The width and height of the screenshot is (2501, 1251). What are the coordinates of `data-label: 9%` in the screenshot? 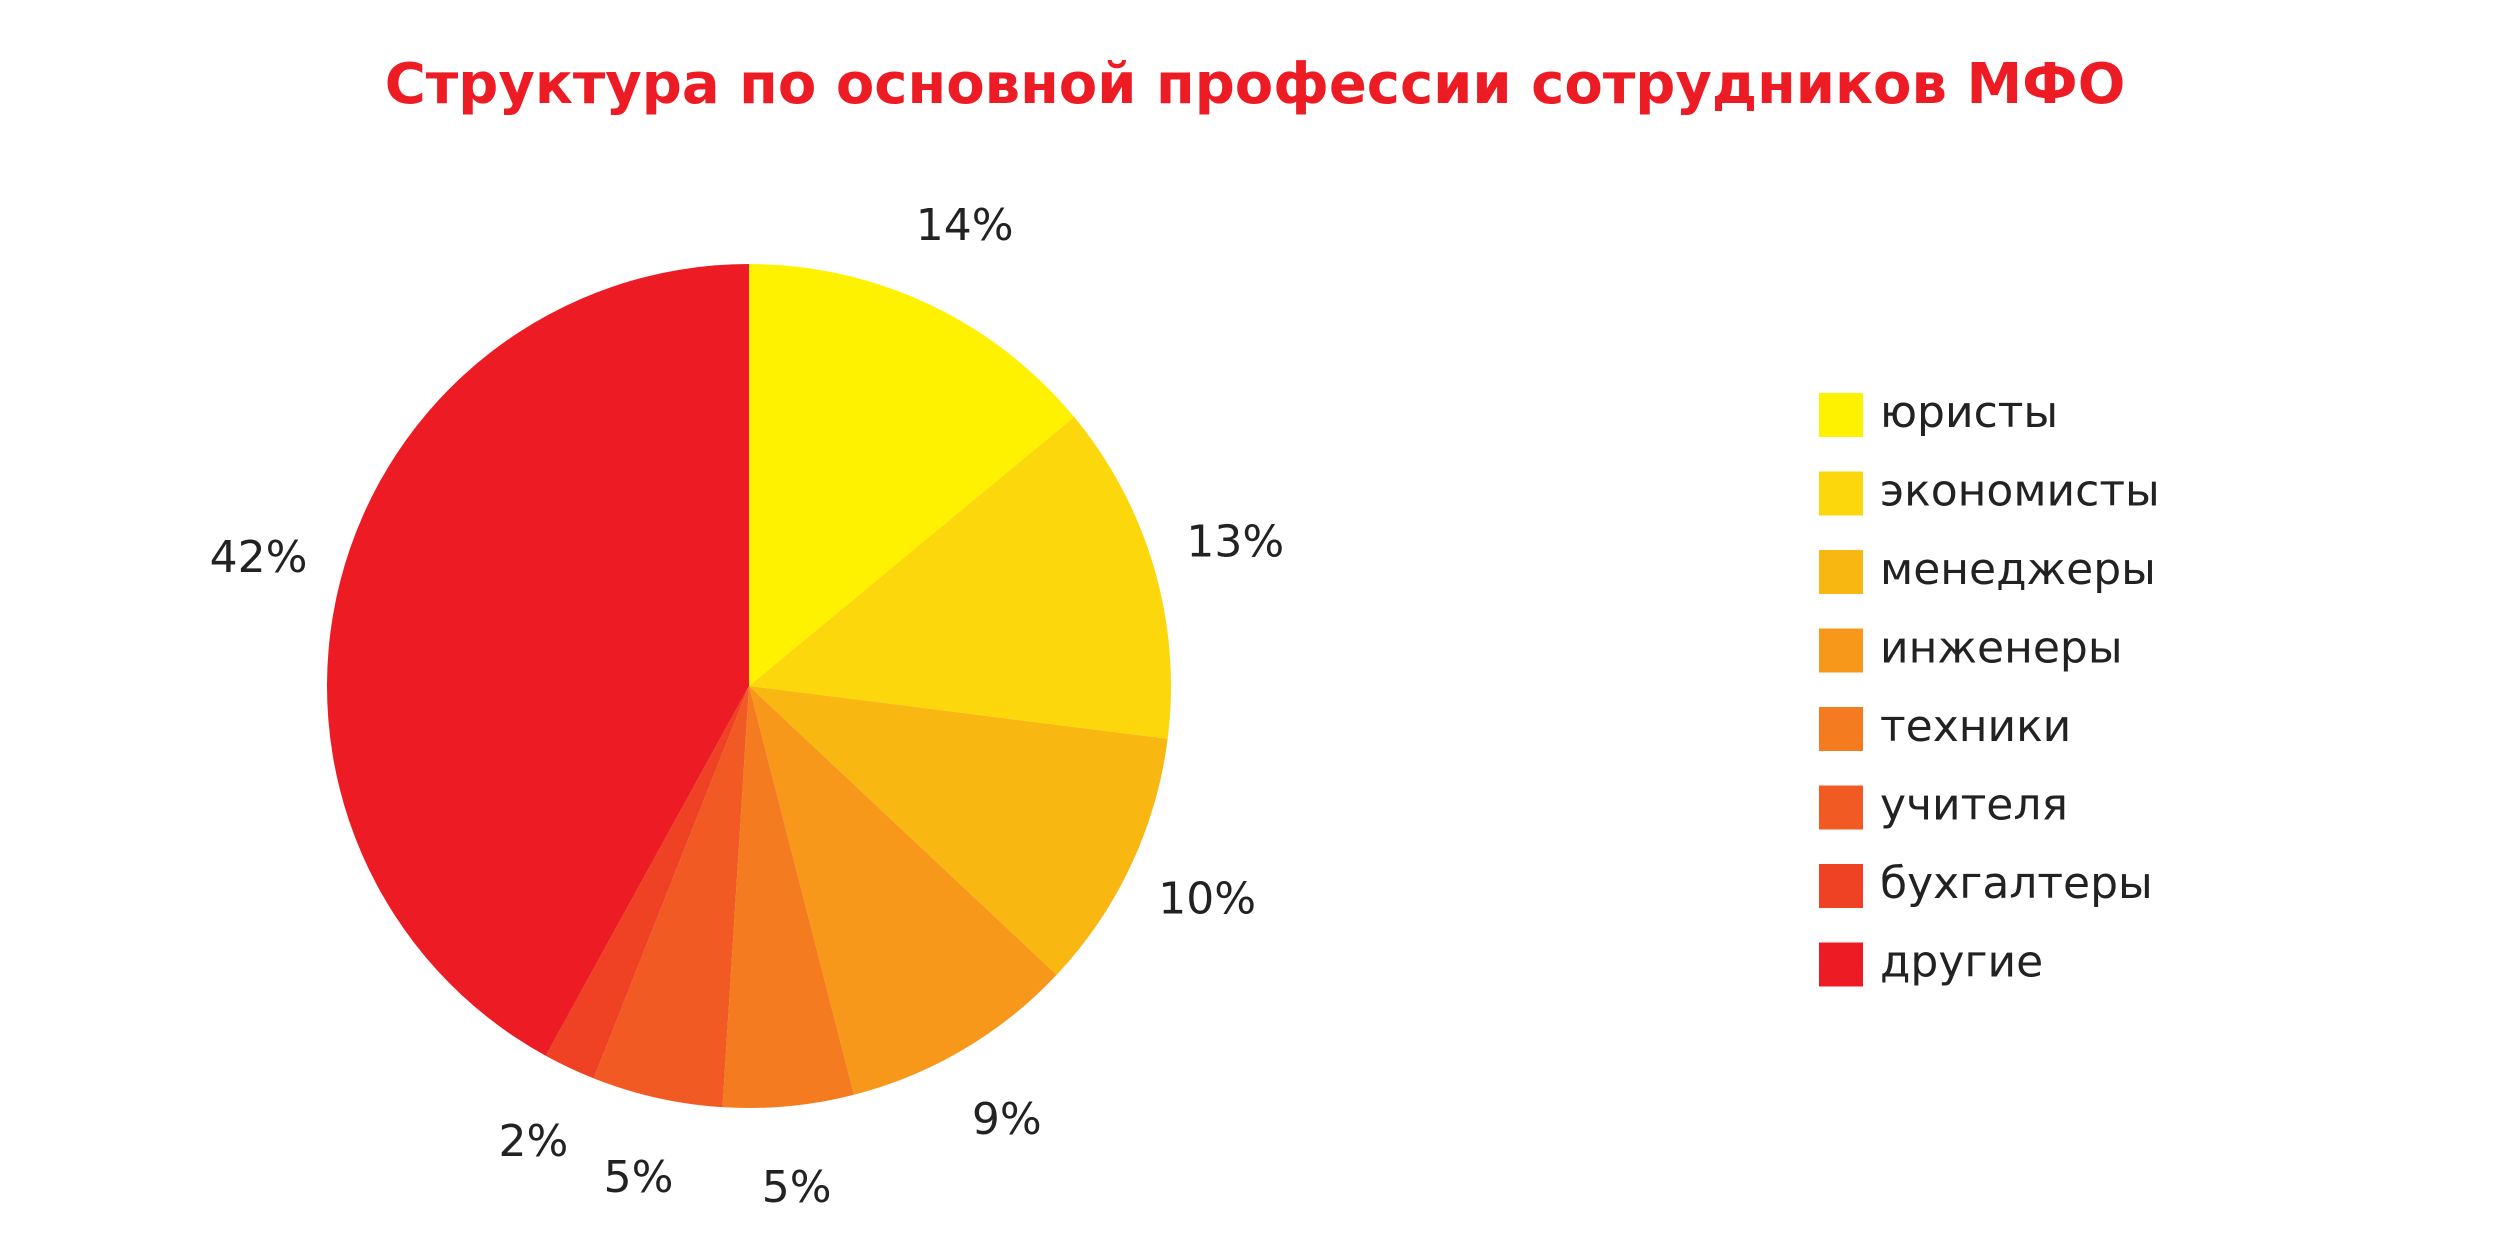 It's located at (1007, 1119).